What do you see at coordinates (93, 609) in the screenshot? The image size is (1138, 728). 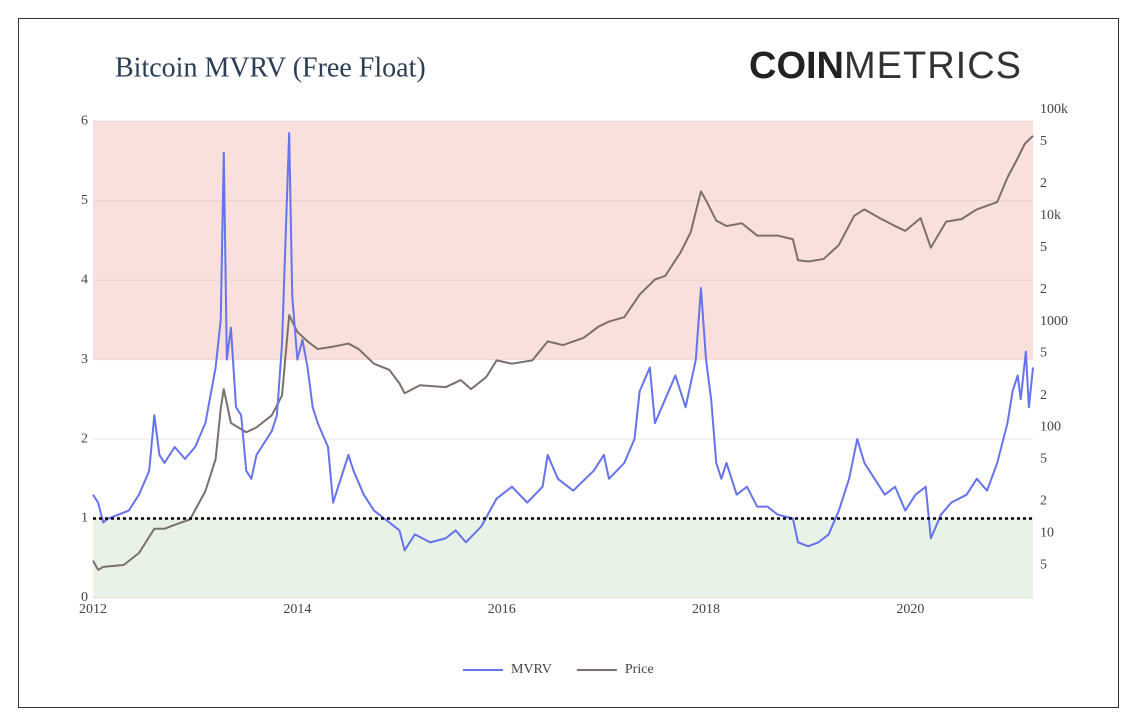 I see `x-tick-label: 2012` at bounding box center [93, 609].